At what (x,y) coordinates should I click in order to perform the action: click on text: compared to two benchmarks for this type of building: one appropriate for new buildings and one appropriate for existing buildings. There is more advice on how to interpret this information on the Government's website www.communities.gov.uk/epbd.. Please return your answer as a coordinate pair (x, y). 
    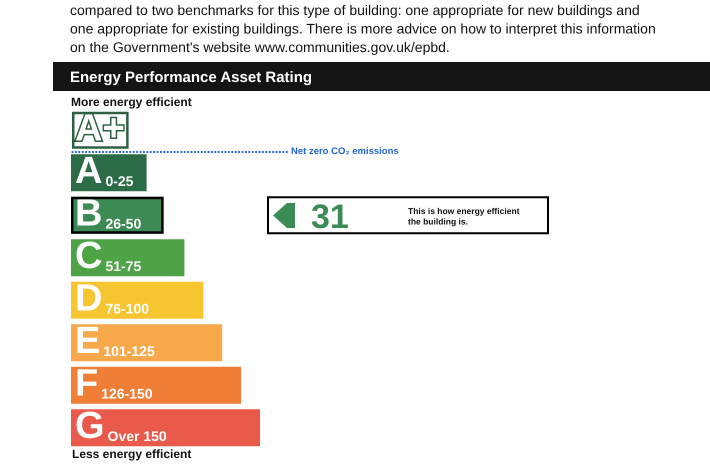
    Looking at the image, I should click on (363, 28).